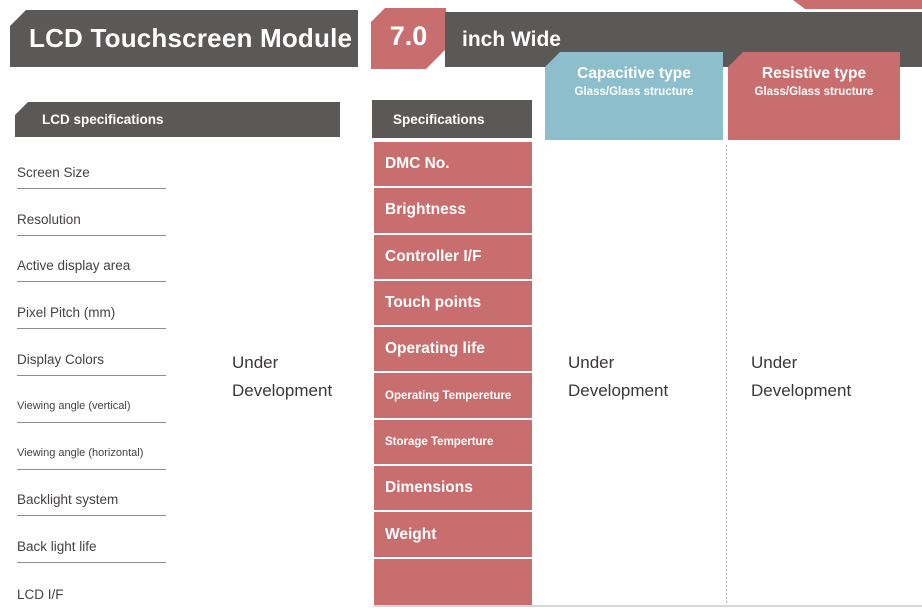  Describe the element at coordinates (191, 38) in the screenshot. I see `page-title: LCD Touchscreen Module` at that location.